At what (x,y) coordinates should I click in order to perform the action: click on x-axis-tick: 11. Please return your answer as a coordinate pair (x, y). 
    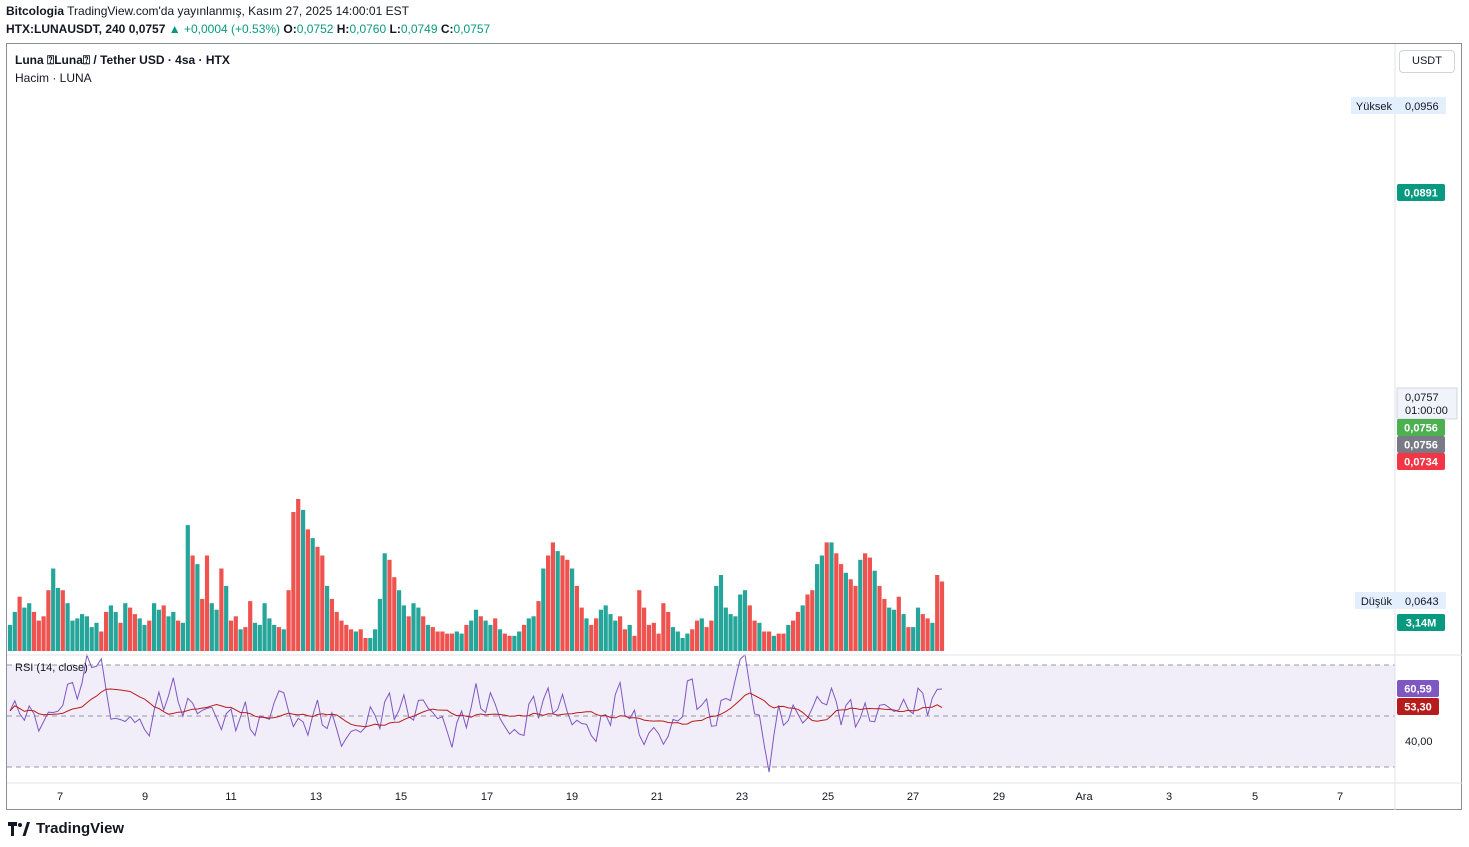
    Looking at the image, I should click on (230, 797).